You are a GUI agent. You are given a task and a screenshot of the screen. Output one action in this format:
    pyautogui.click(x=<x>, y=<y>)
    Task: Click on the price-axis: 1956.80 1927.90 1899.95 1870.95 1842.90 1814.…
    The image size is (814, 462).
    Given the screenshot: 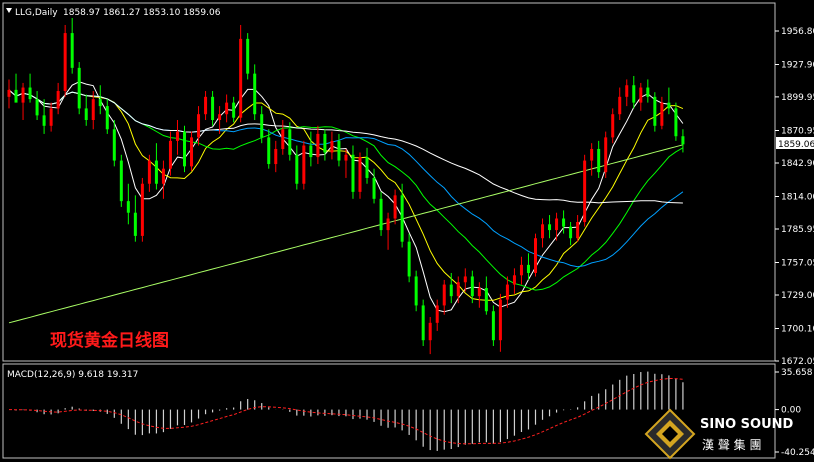 What is the action you would take?
    pyautogui.click(x=794, y=197)
    